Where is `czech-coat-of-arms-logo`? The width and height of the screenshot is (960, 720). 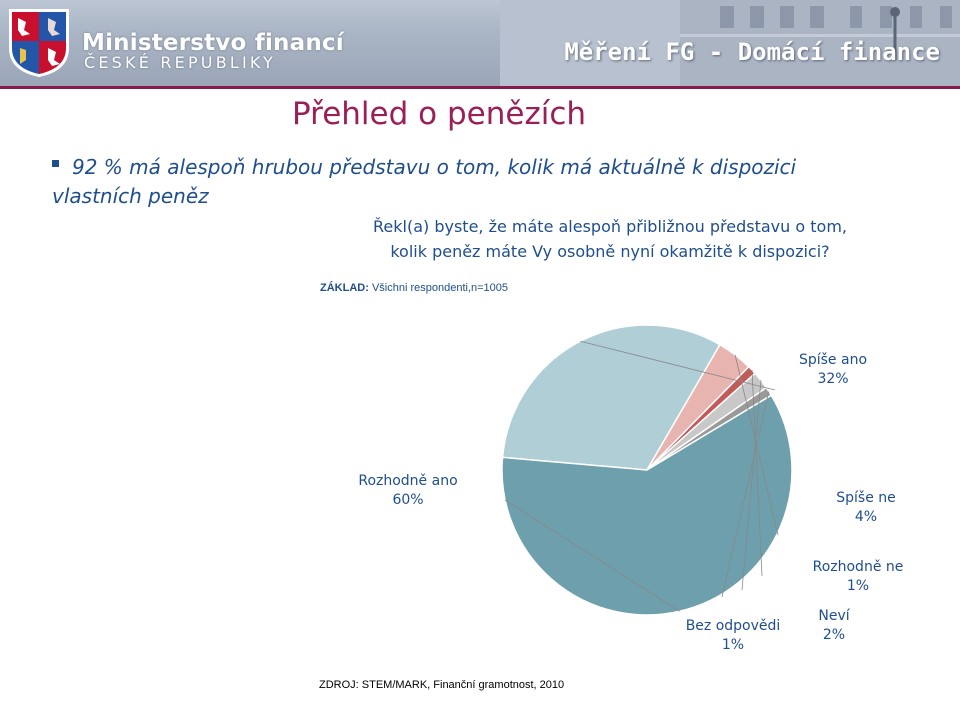
czech-coat-of-arms-logo is located at coordinates (39, 43).